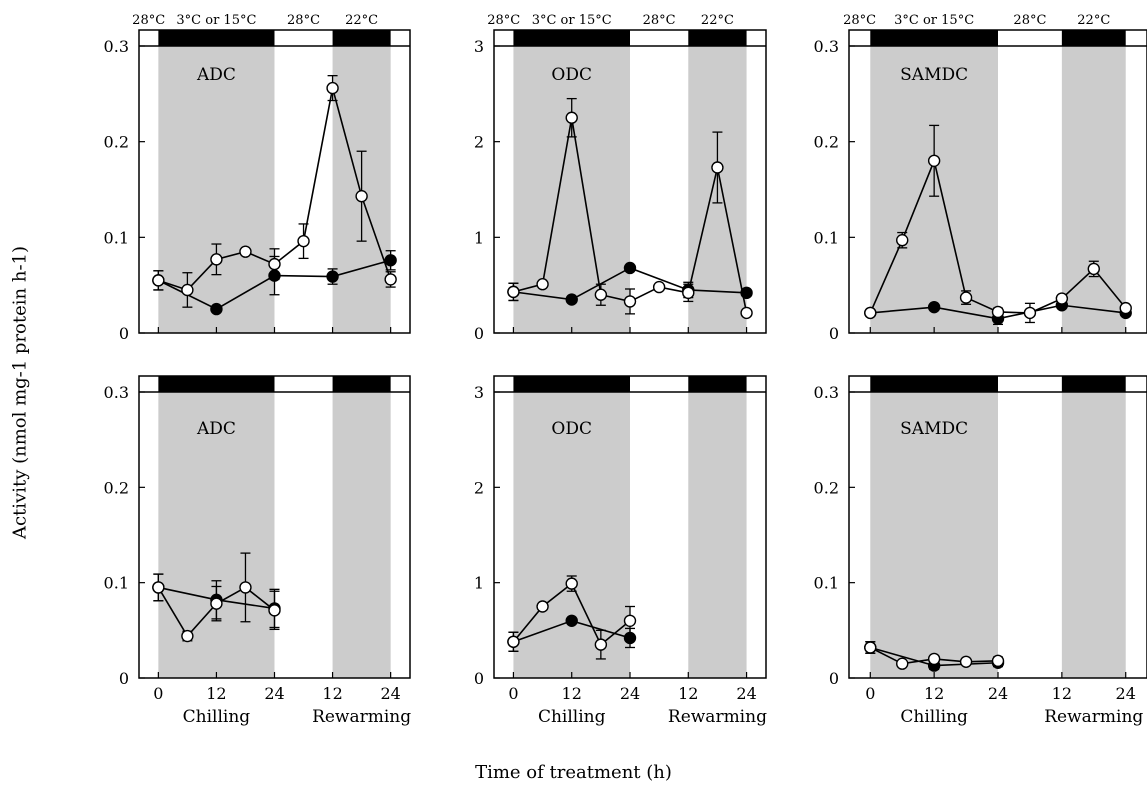 The height and width of the screenshot is (791, 1147). Describe the element at coordinates (934, 75) in the screenshot. I see `panel-title: SAMDC` at that location.